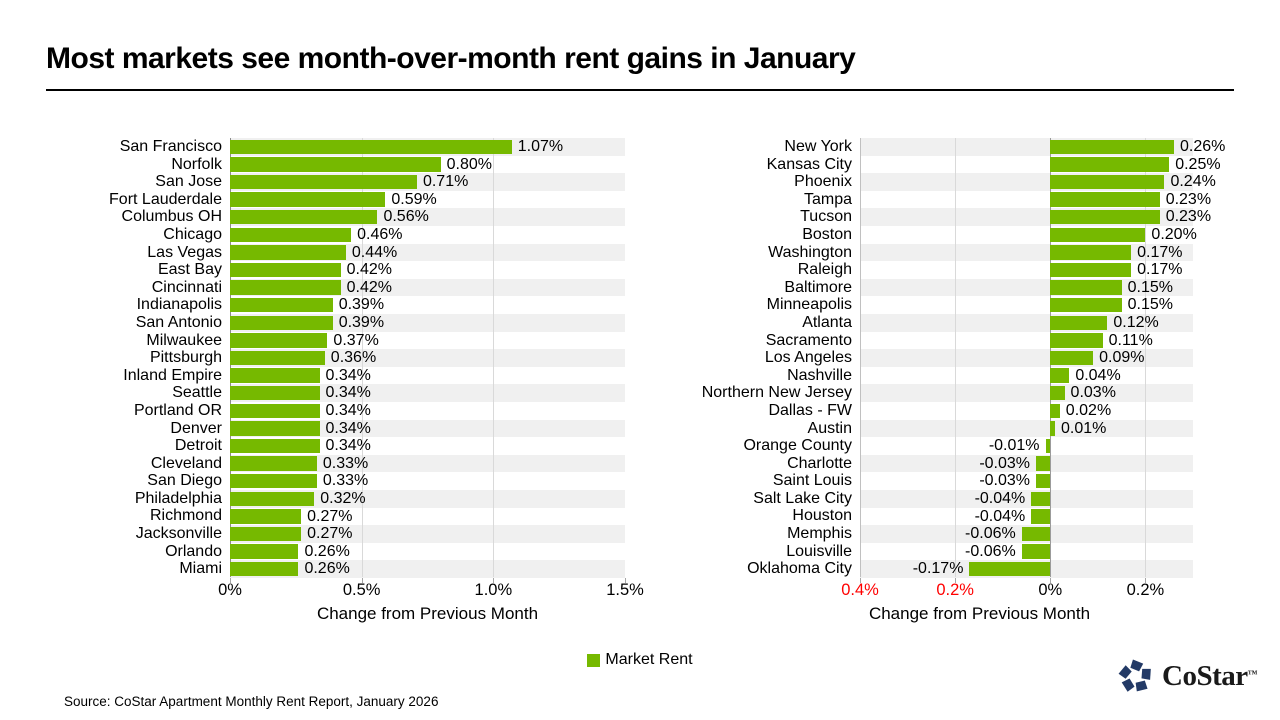  I want to click on category-label: Nashville, so click(819, 375).